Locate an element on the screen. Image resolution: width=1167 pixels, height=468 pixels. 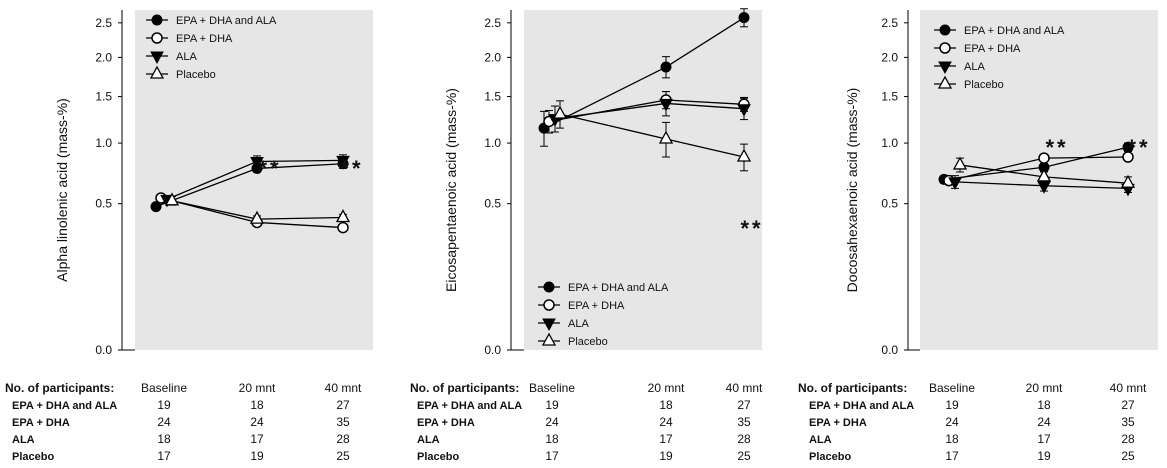
legend-label: ALA is located at coordinates (974, 67).